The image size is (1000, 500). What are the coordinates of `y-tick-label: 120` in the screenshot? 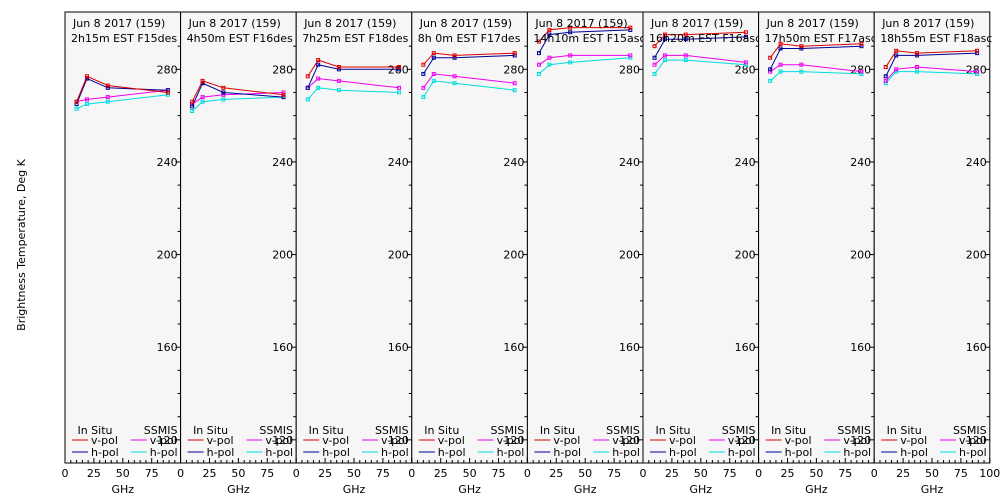 It's located at (513, 440).